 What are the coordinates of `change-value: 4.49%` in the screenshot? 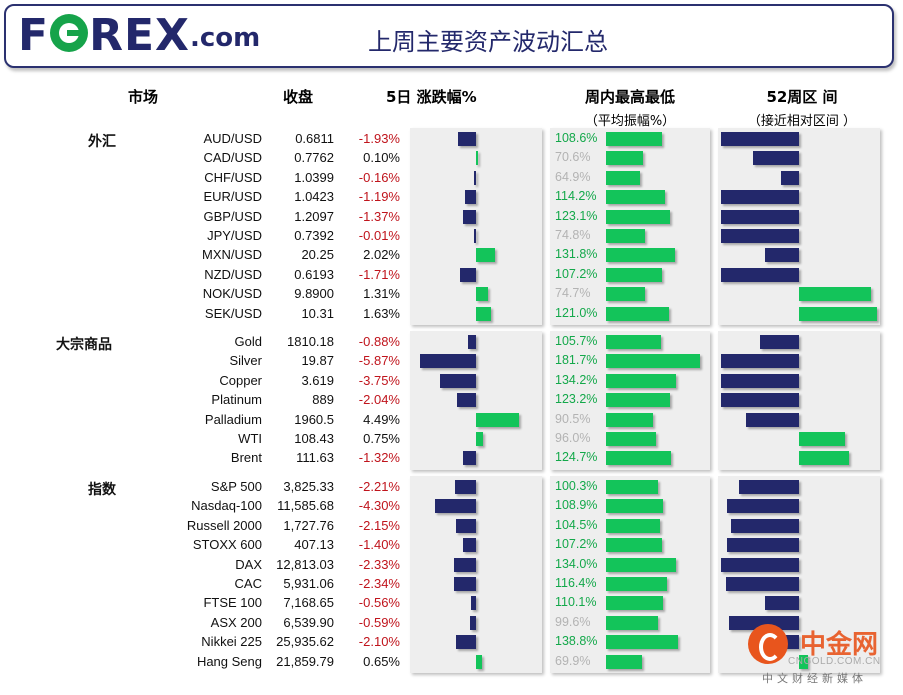 It's located at (381, 419).